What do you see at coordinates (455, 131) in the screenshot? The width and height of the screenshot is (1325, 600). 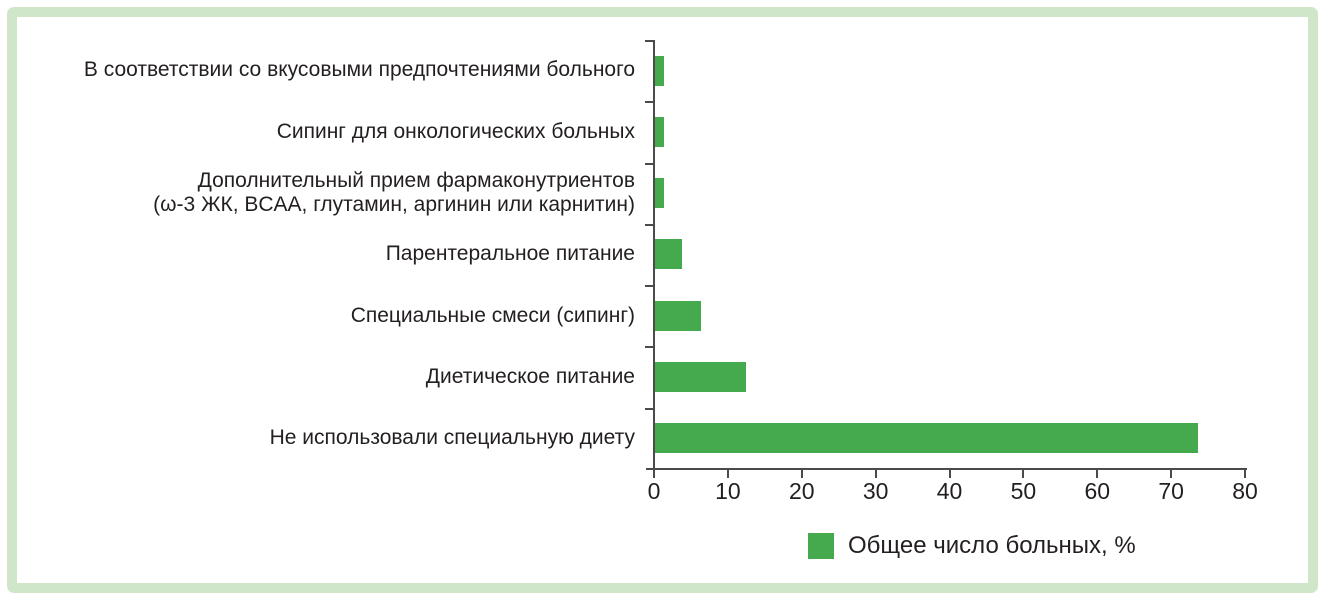 I see `category-label: Сипинг для онкологических больных` at bounding box center [455, 131].